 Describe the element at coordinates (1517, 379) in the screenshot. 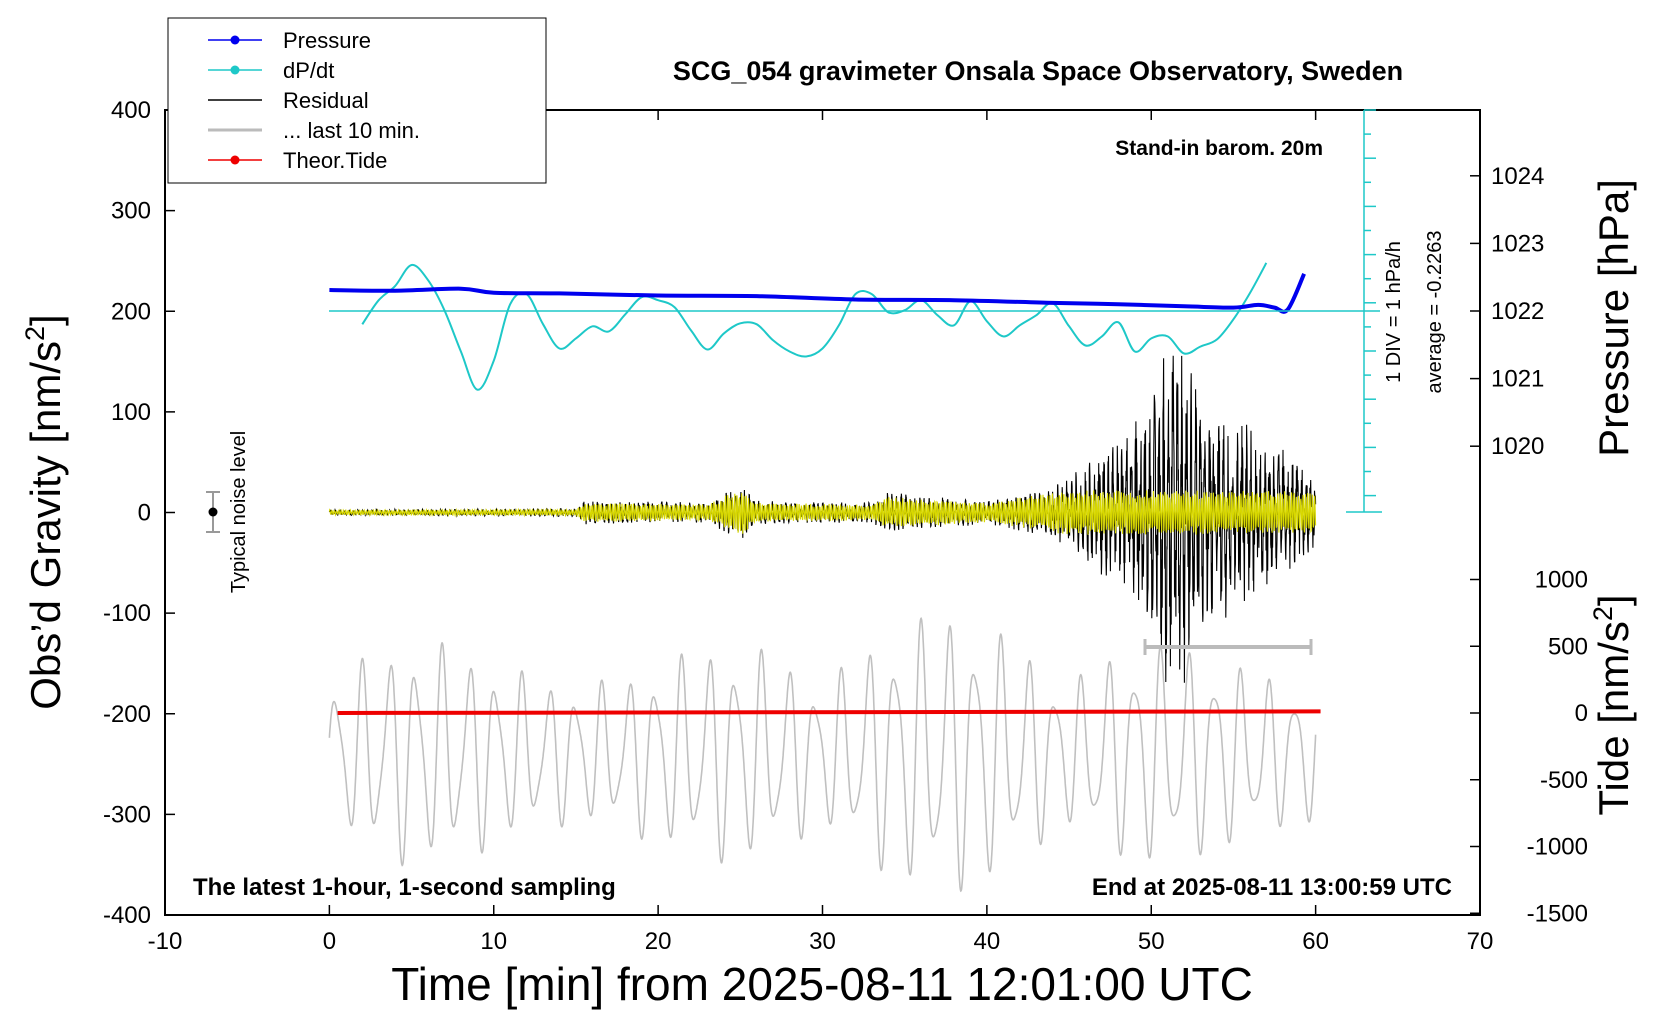

I see `pressure-tick-label: 1021` at that location.